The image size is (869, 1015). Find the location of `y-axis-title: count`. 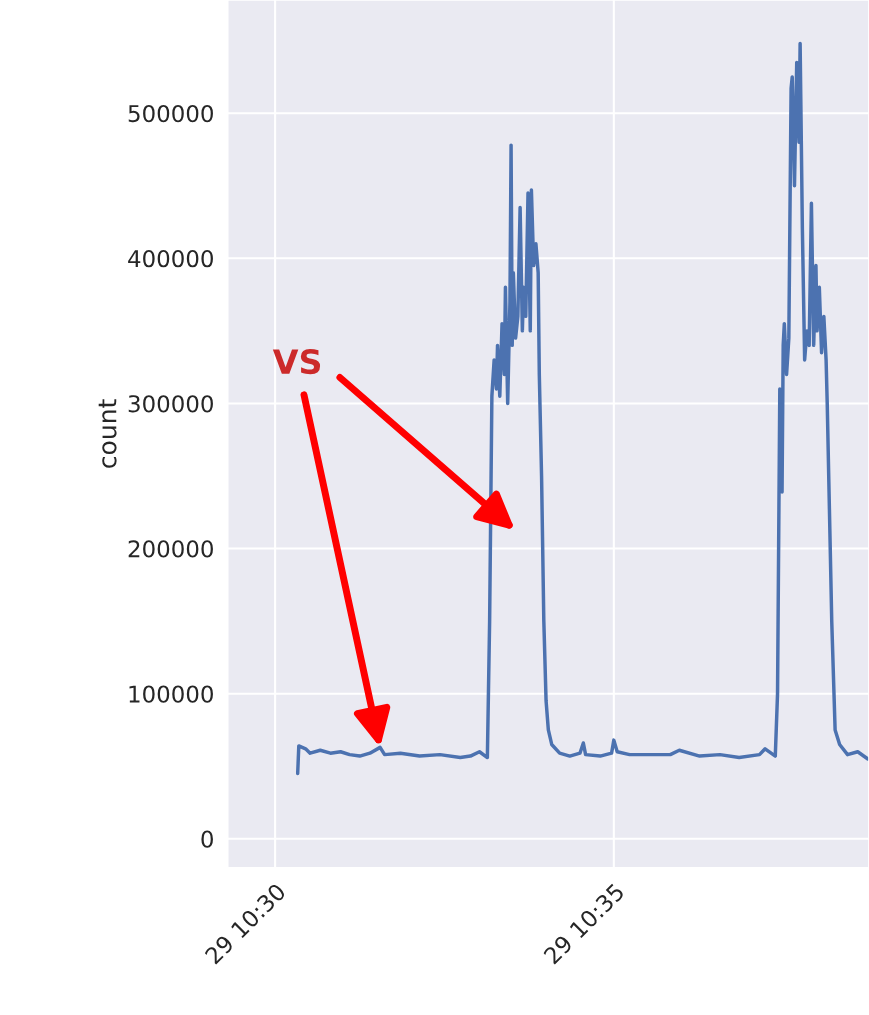

y-axis-title: count is located at coordinates (107, 433).